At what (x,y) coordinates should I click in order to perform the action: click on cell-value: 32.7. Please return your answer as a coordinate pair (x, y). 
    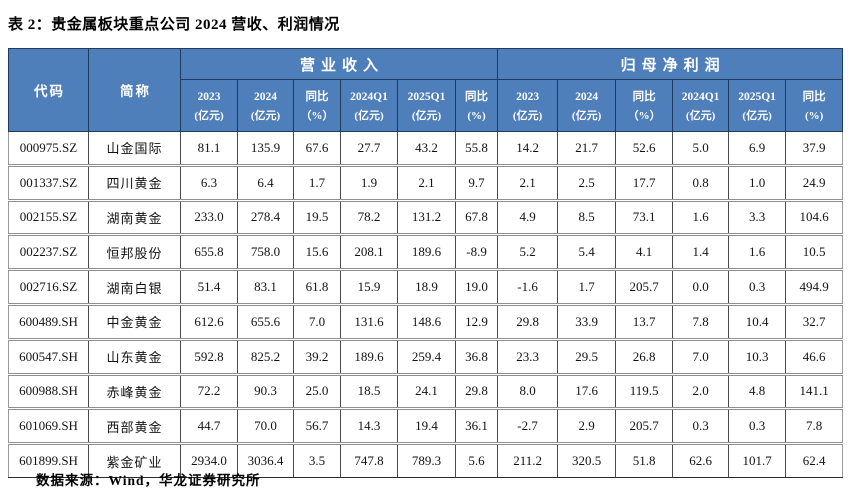
    Looking at the image, I should click on (814, 322).